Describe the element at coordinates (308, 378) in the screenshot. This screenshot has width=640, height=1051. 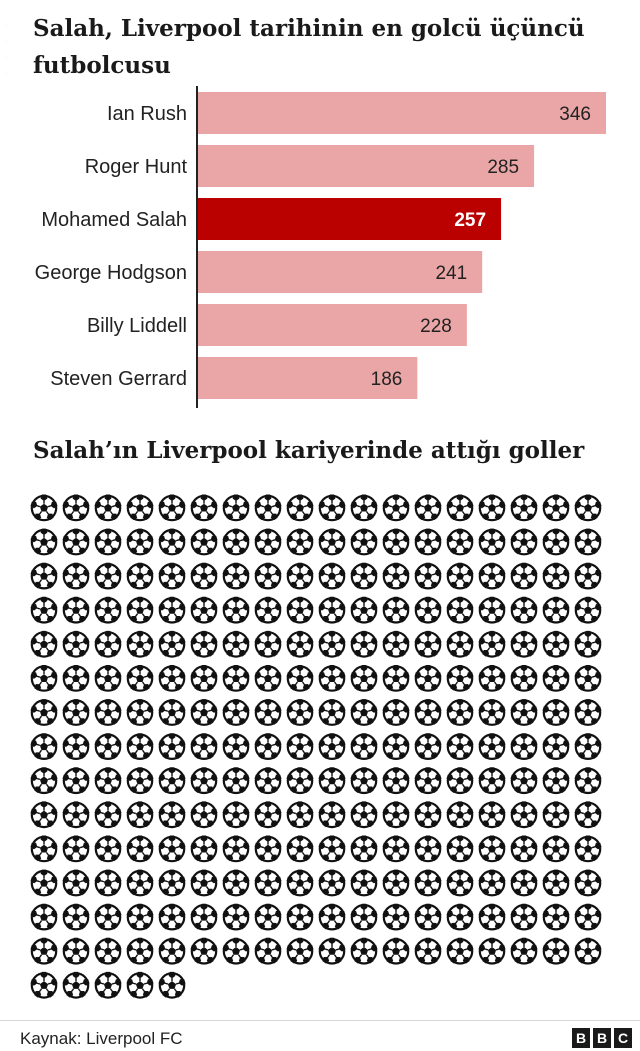
I see `bar-steven-gerrard` at that location.